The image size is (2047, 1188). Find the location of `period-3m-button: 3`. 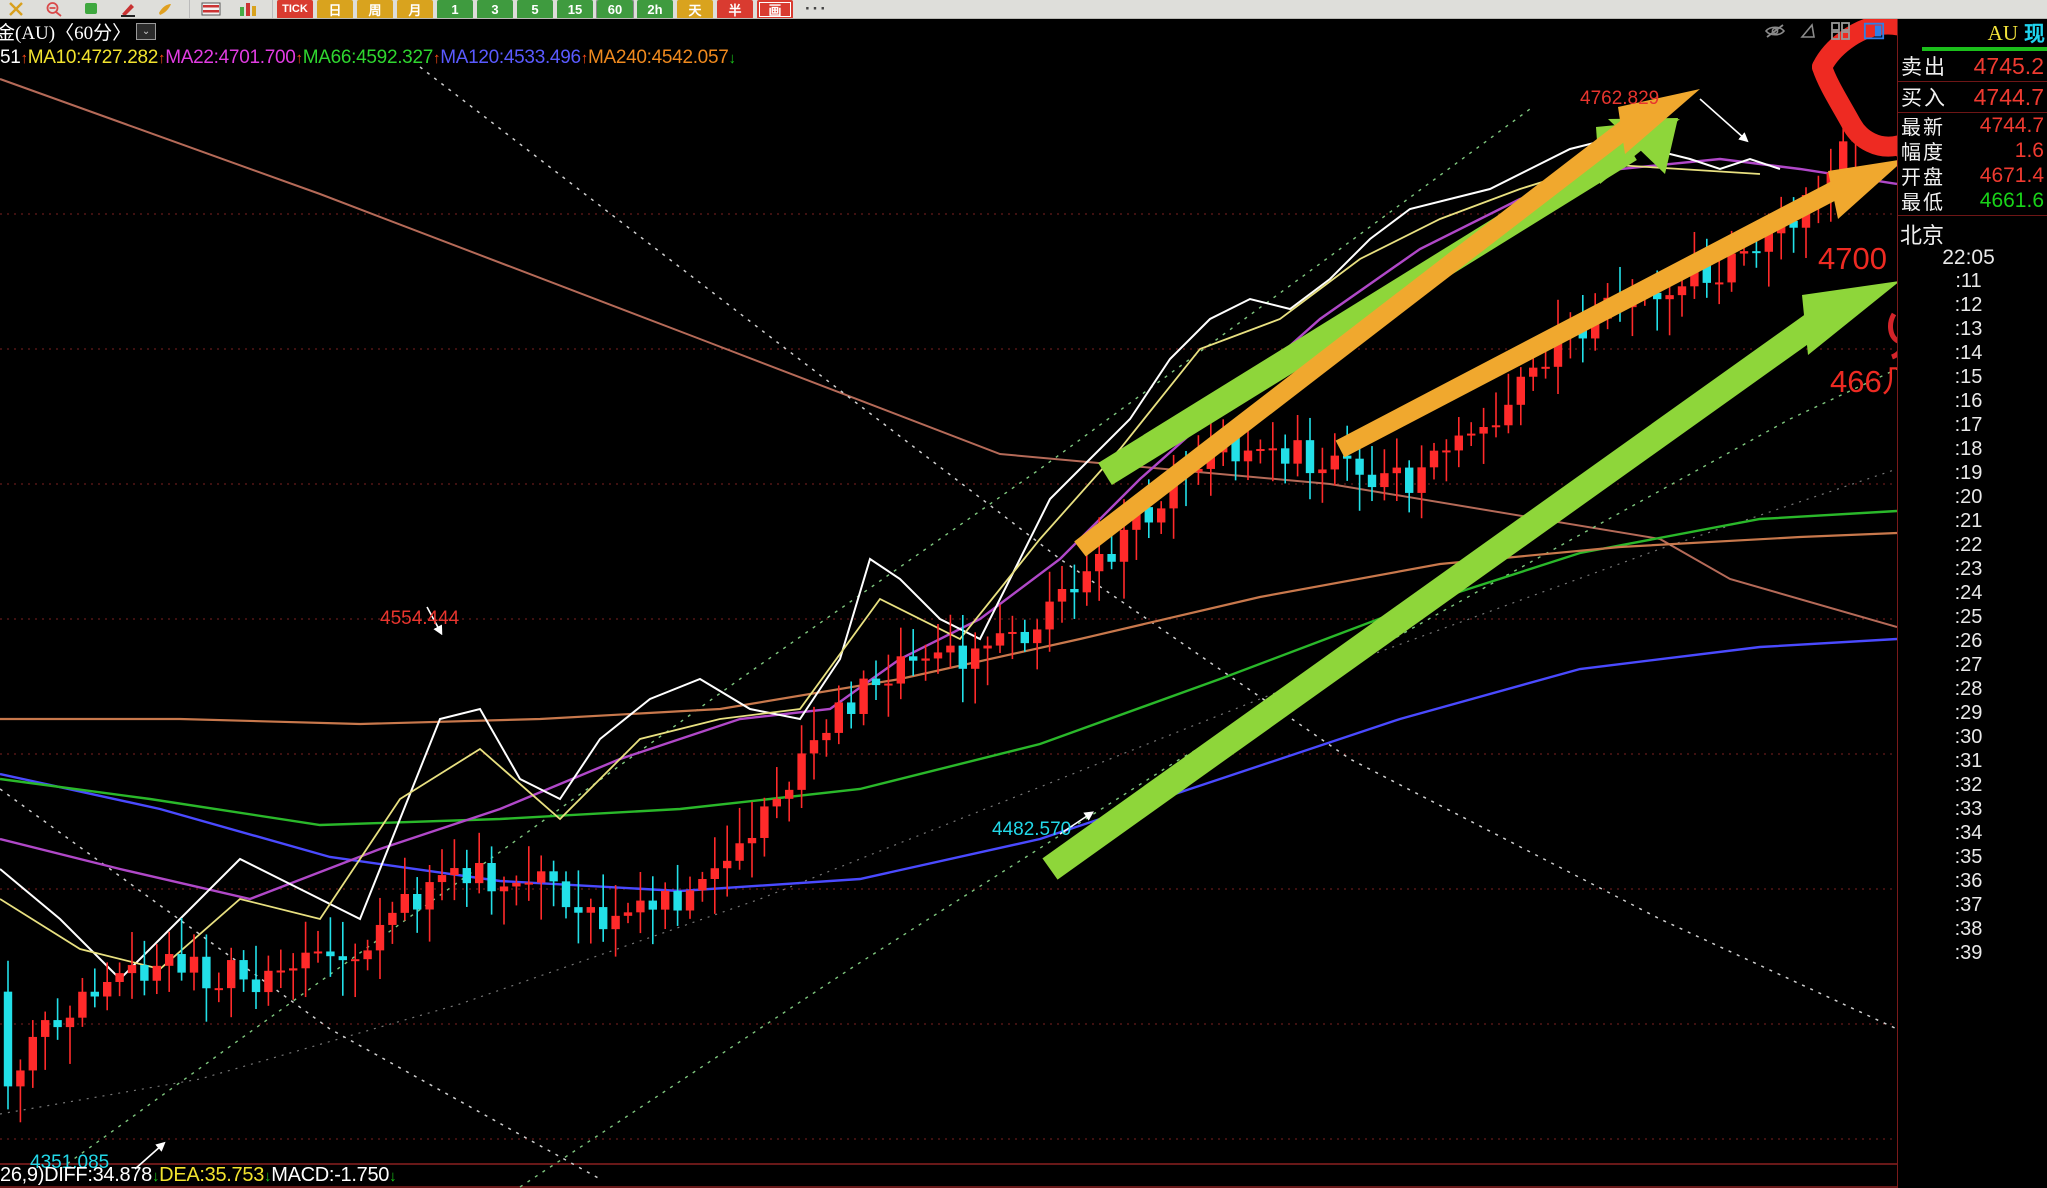

period-3m-button: 3 is located at coordinates (495, 9).